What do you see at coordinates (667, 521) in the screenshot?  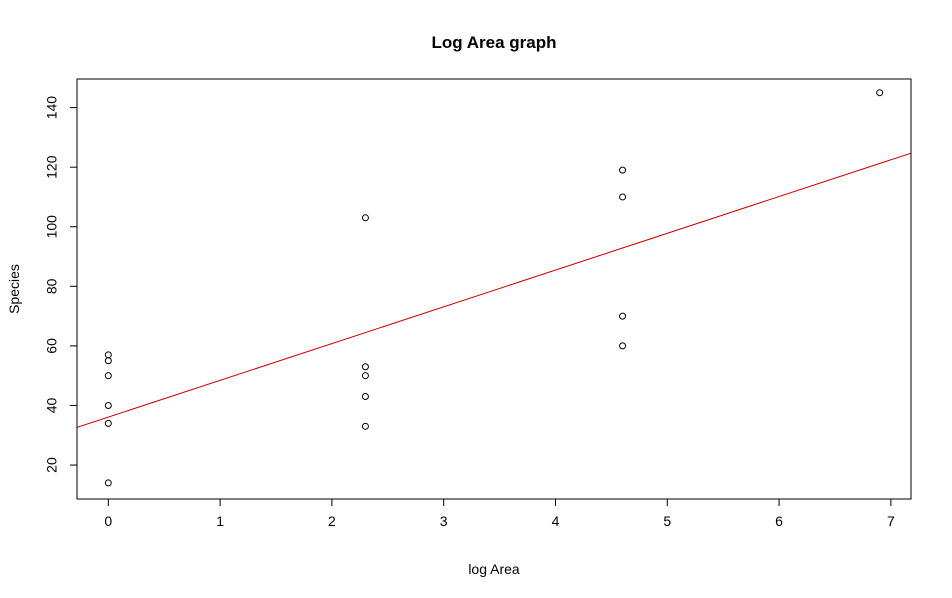 I see `x-tick-label: 5` at bounding box center [667, 521].